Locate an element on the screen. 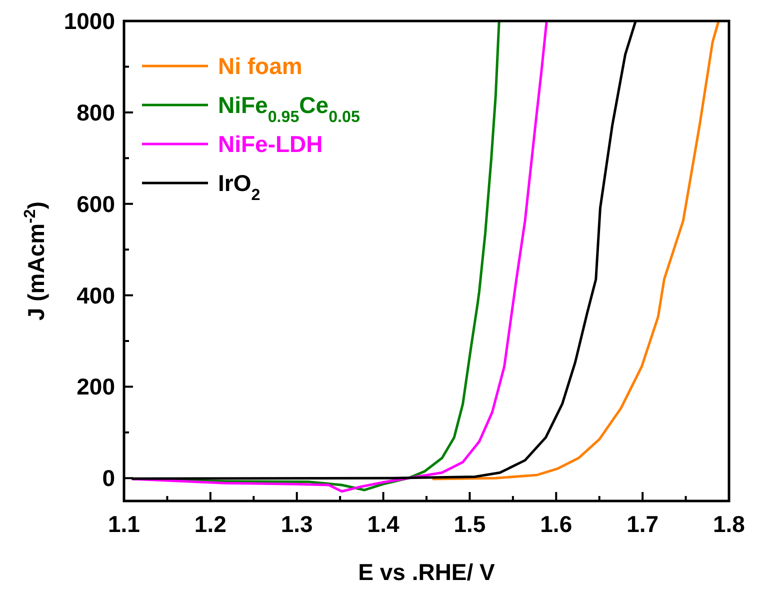  x-tick-label: 1.6 is located at coordinates (556, 524).